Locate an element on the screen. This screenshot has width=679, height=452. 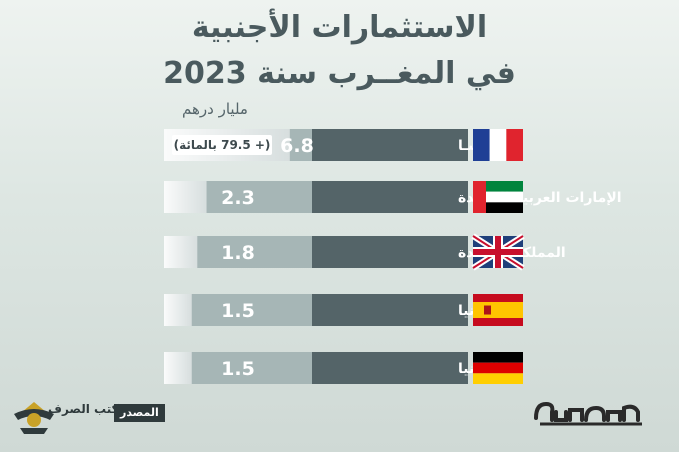
hespress-logo-icon is located at coordinates (588, 413).